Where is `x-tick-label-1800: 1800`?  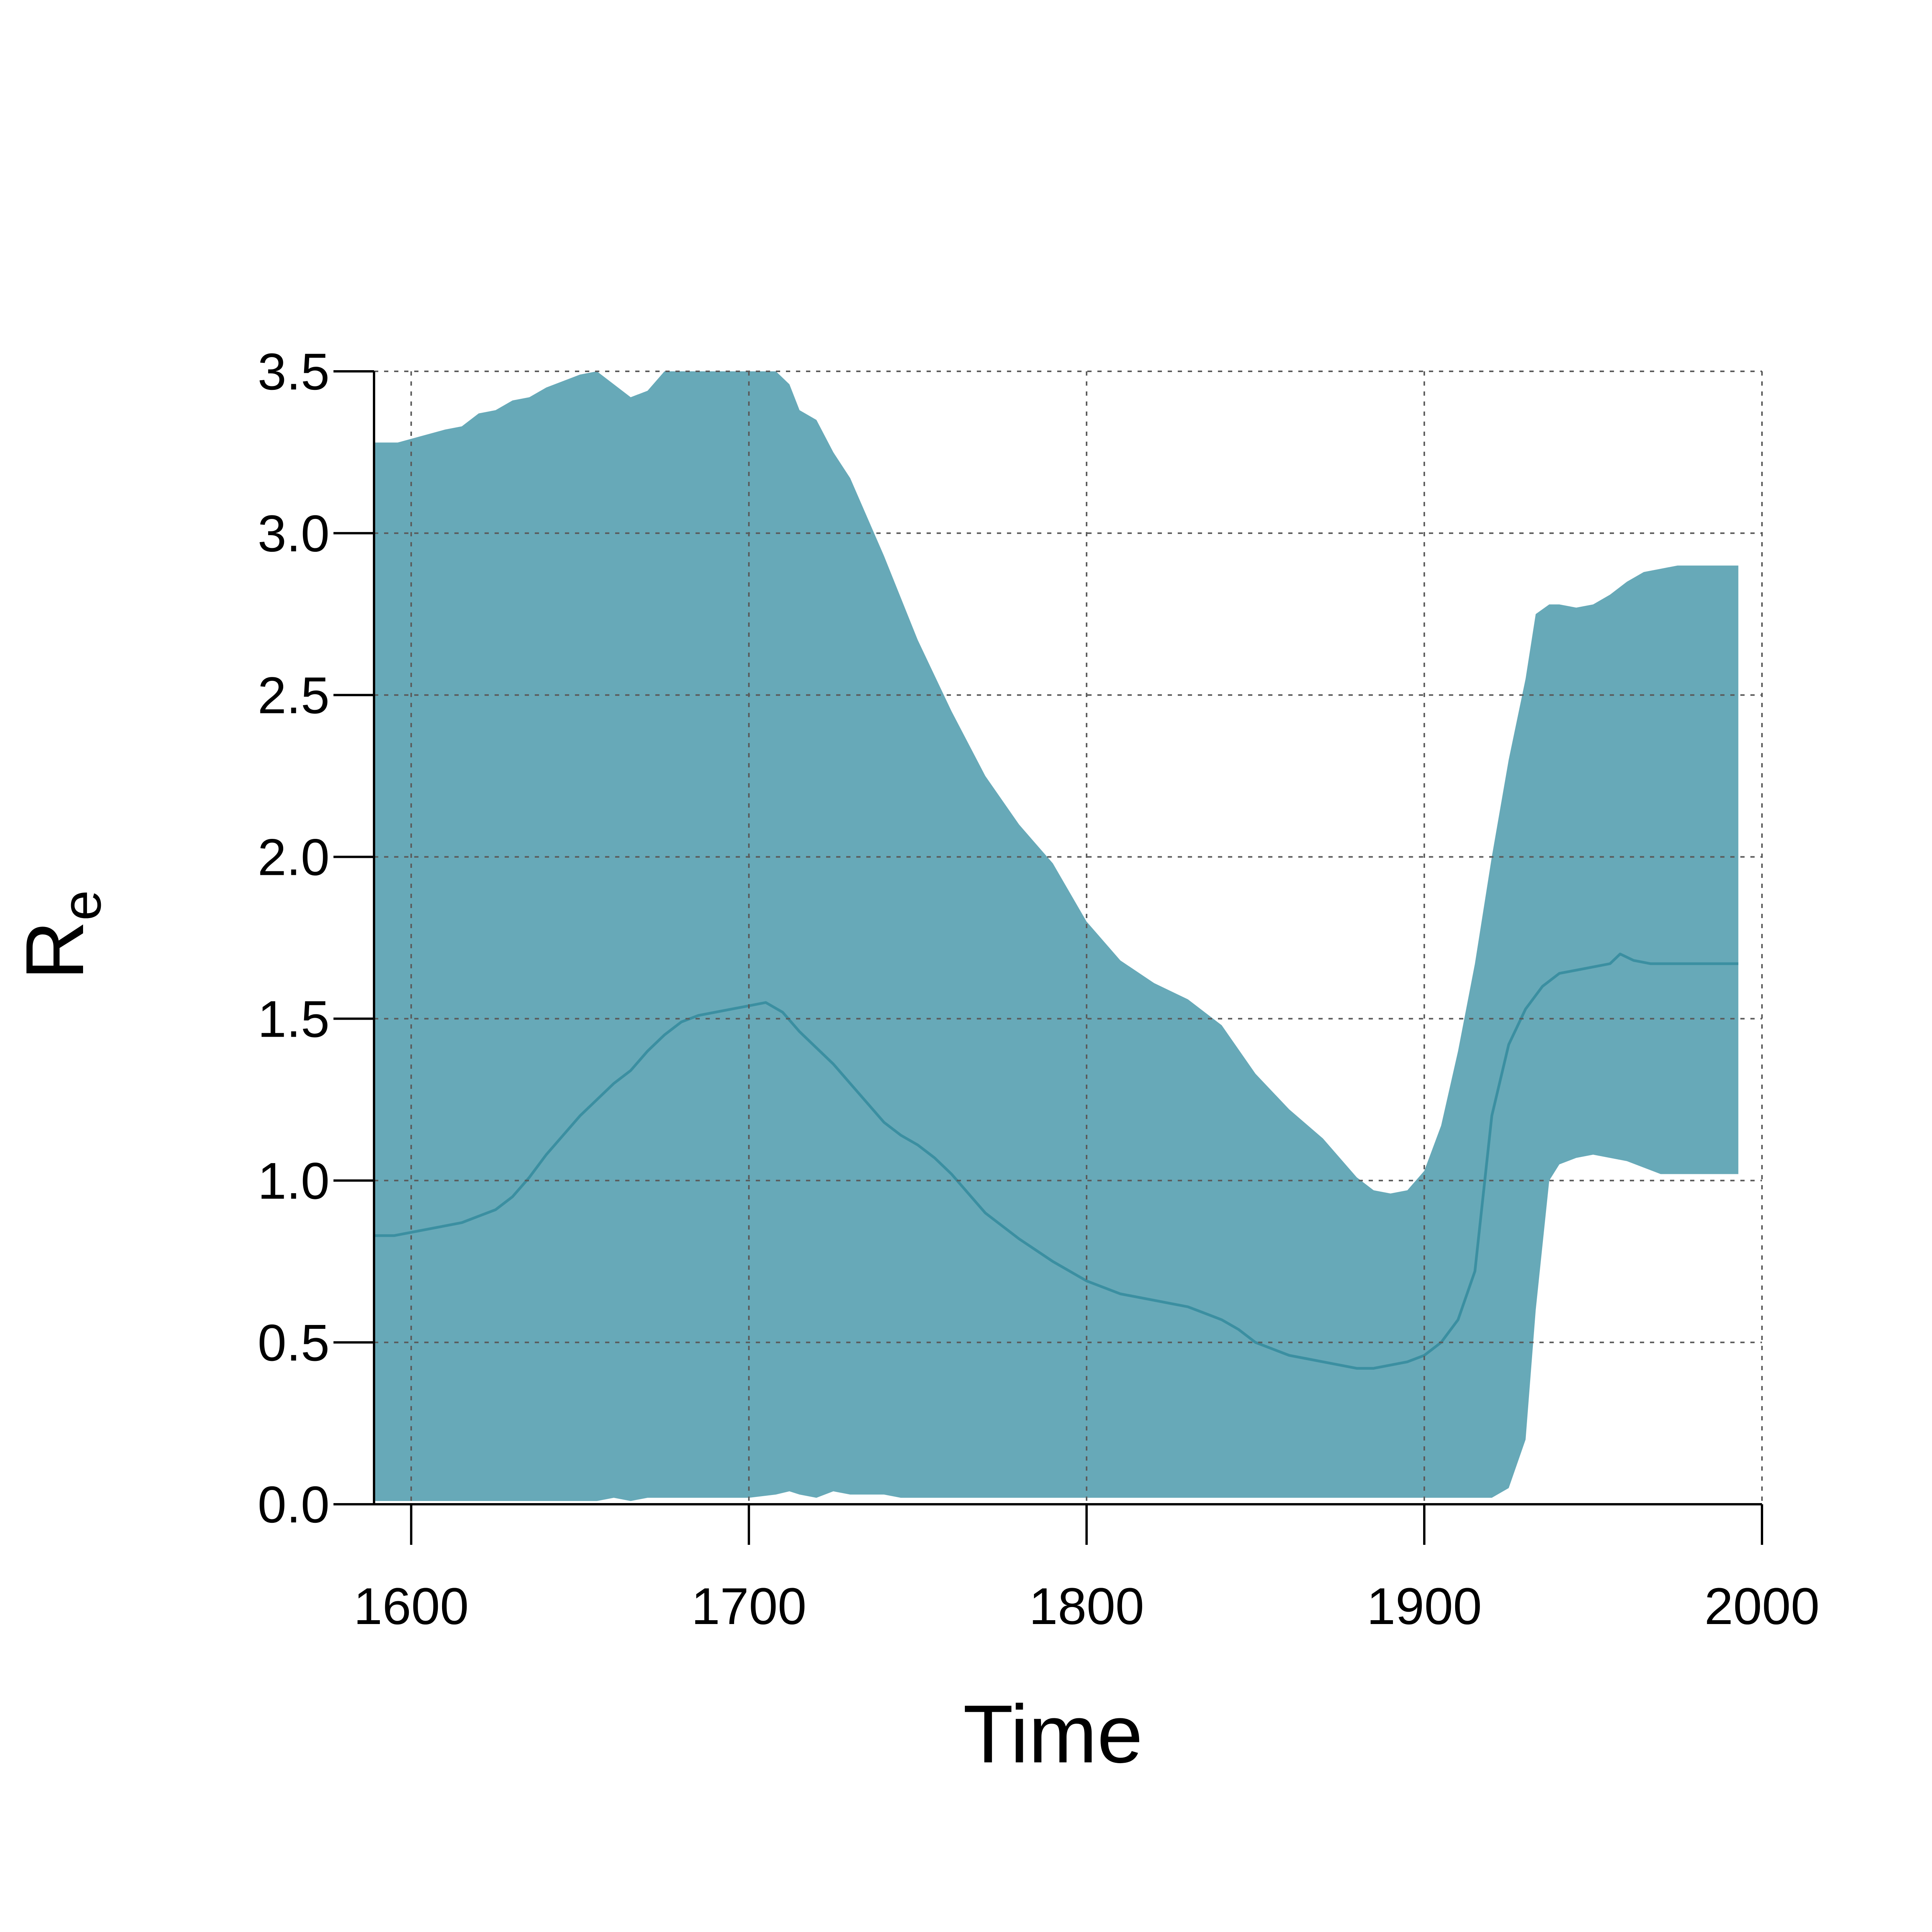
x-tick-label-1800: 1800 is located at coordinates (1086, 1607).